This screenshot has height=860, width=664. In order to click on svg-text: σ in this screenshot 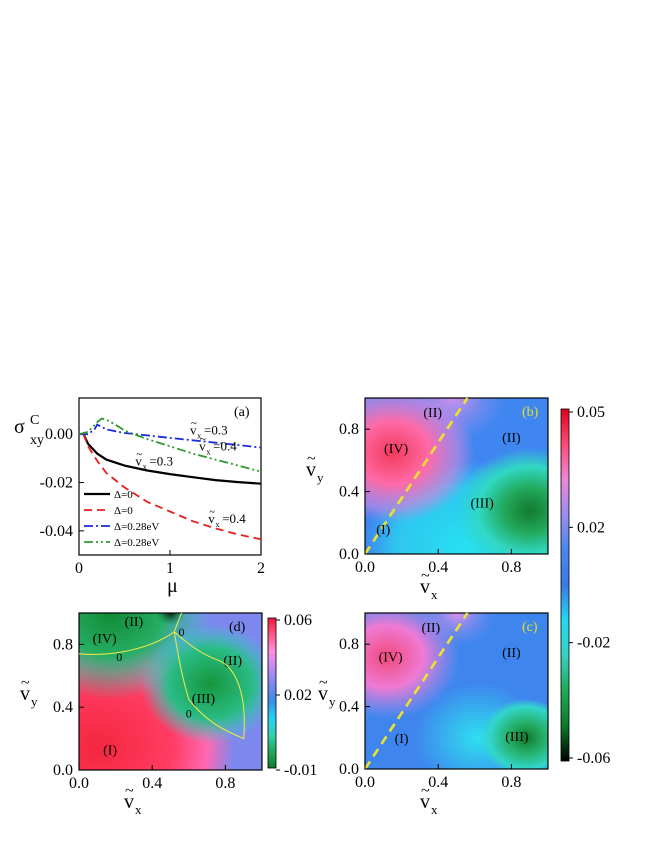, I will do `click(19, 427)`.